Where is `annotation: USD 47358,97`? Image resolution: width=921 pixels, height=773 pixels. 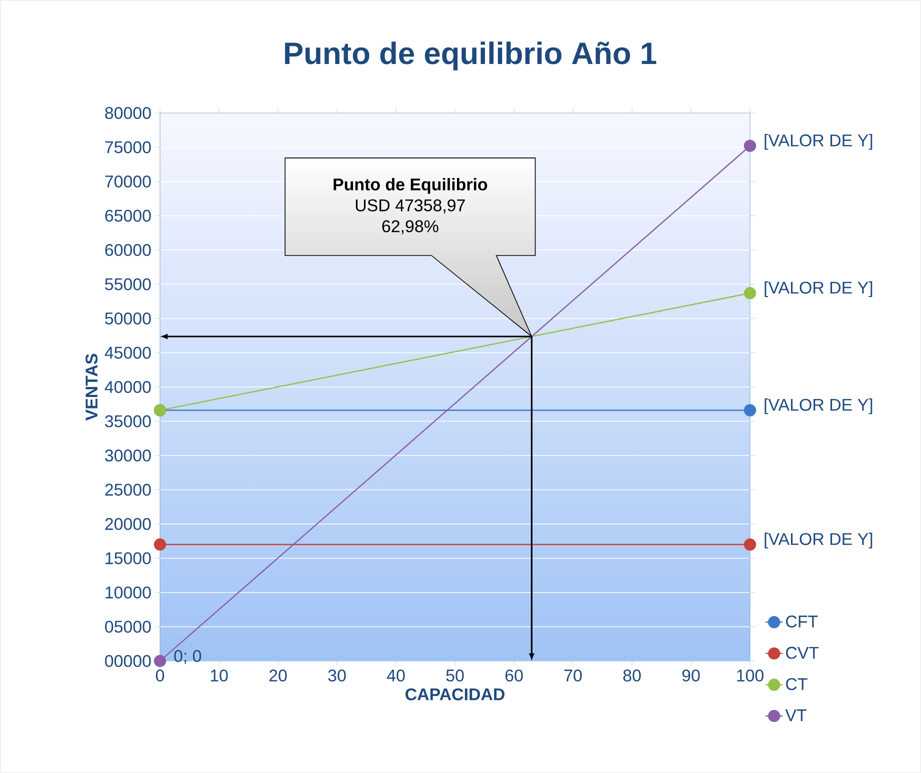 annotation: USD 47358,97 is located at coordinates (410, 206).